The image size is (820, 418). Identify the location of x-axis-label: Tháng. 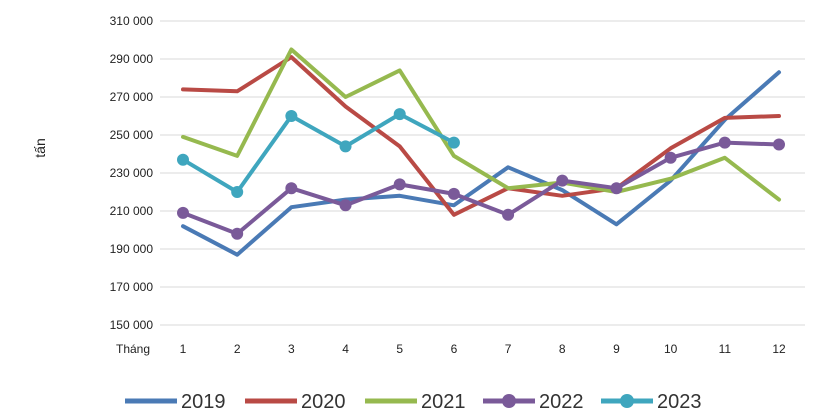
(133, 349).